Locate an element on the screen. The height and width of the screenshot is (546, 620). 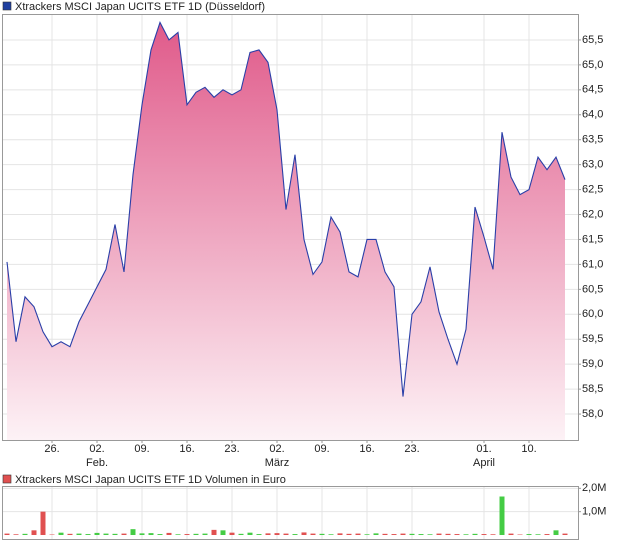
y-tick-label: 2,0M is located at coordinates (594, 488).